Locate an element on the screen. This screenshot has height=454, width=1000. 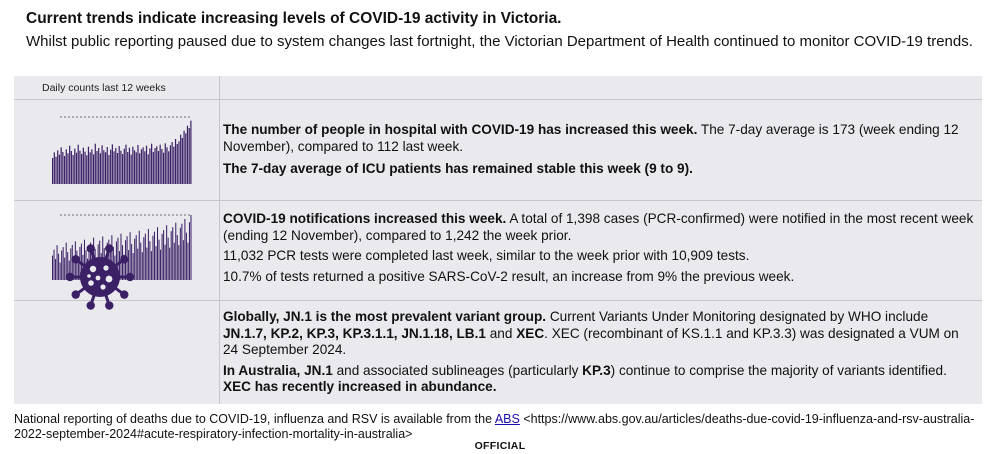
australia-text: and associated sublineages (particularly is located at coordinates (457, 370).